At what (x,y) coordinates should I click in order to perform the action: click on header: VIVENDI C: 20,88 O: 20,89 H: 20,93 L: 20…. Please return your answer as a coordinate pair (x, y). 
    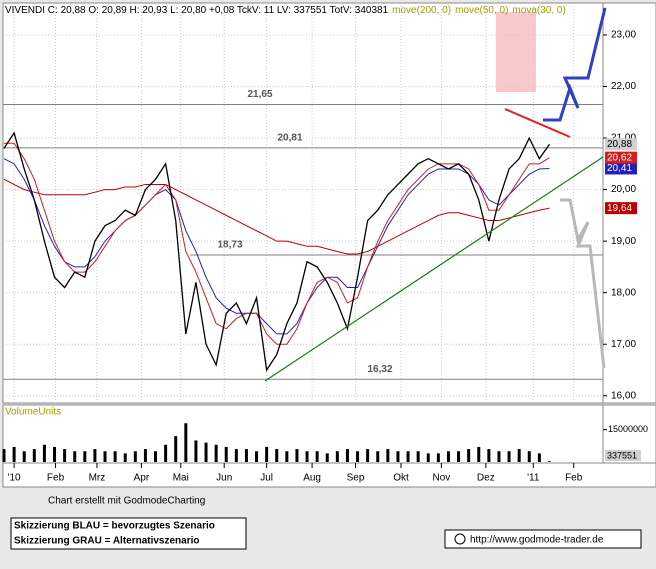
    Looking at the image, I should click on (285, 10).